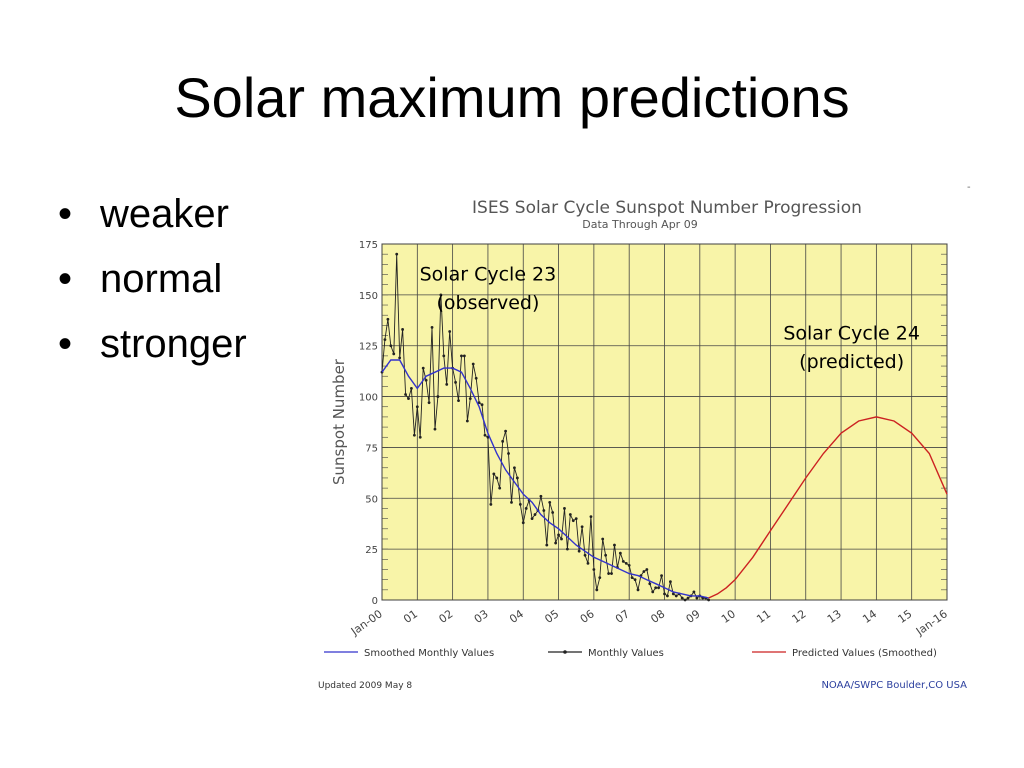 The image size is (1024, 768). I want to click on legend-label: Monthly Values, so click(626, 653).